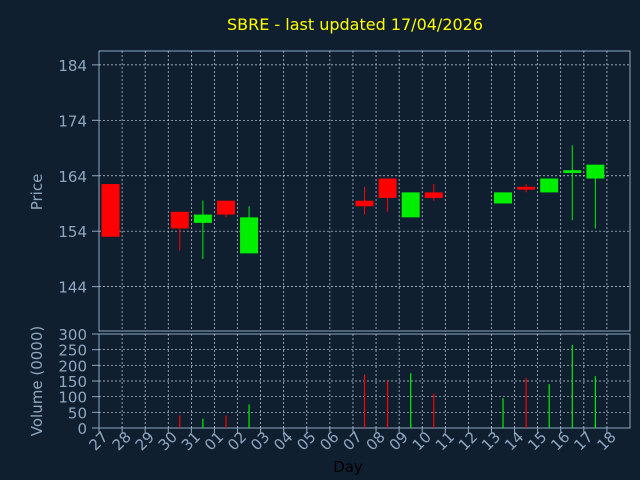 The height and width of the screenshot is (480, 640). I want to click on volume-tick-label: 300, so click(72, 335).